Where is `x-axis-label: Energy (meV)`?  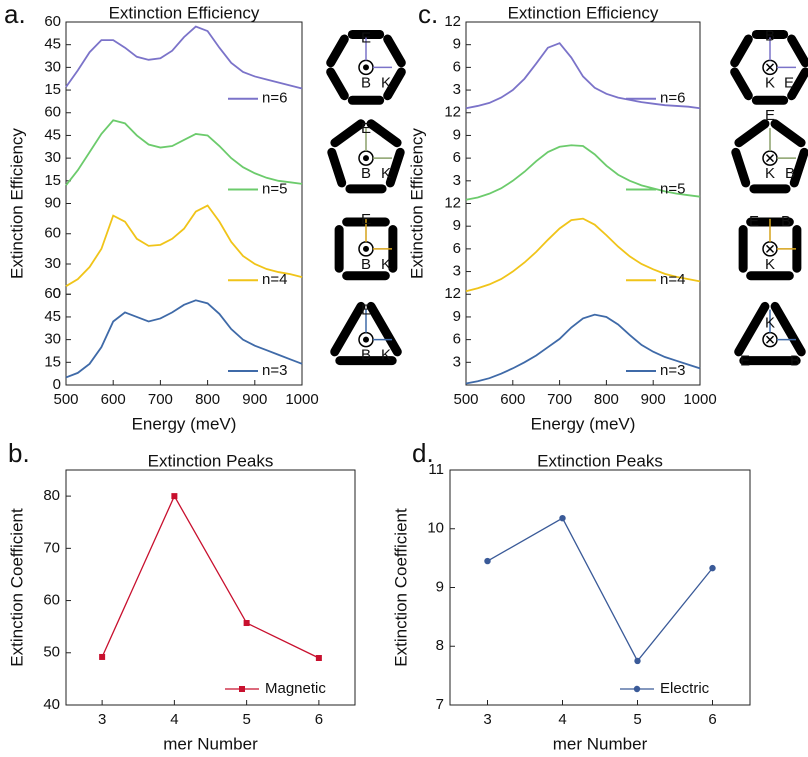
x-axis-label: Energy (meV) is located at coordinates (583, 423).